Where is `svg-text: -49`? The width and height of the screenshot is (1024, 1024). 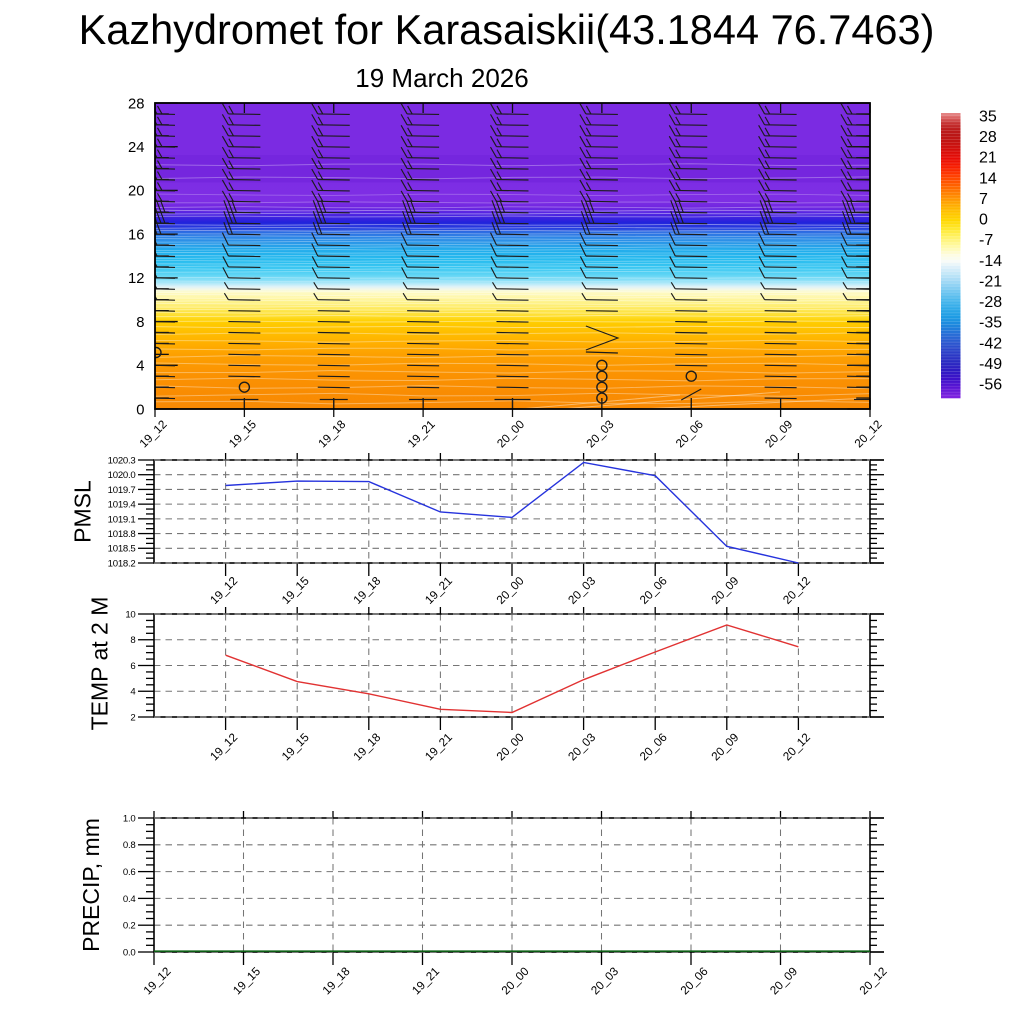 svg-text: -49 is located at coordinates (990, 364).